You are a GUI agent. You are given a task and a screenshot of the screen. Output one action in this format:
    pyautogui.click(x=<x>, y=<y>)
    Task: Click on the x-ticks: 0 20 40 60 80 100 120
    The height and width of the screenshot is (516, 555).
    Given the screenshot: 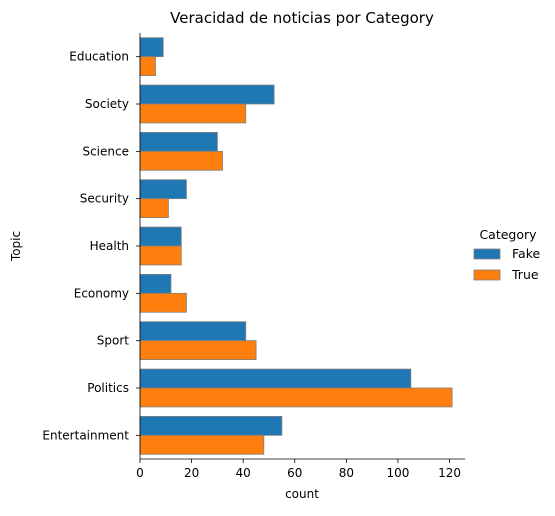 What is the action you would take?
    pyautogui.click(x=298, y=469)
    